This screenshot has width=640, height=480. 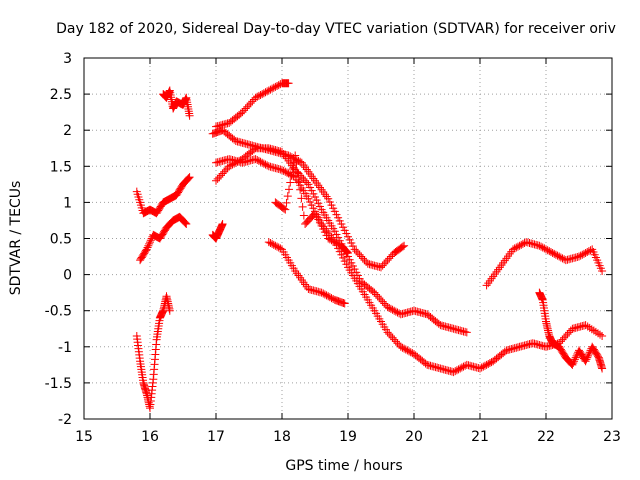 I want to click on x-tick-label: 18, so click(x=282, y=437).